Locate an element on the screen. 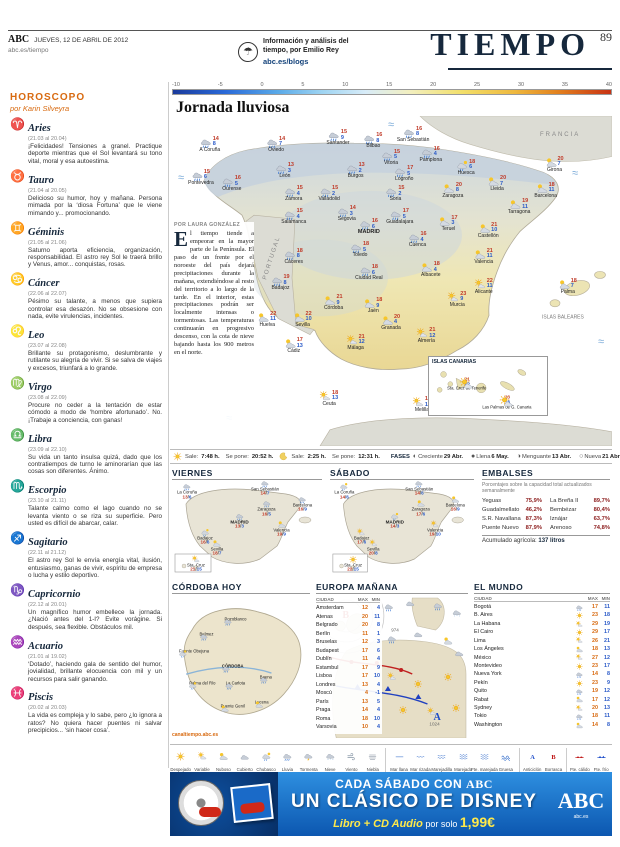 This screenshot has width=620, height=847. legend-label: Despejado is located at coordinates (180, 769).